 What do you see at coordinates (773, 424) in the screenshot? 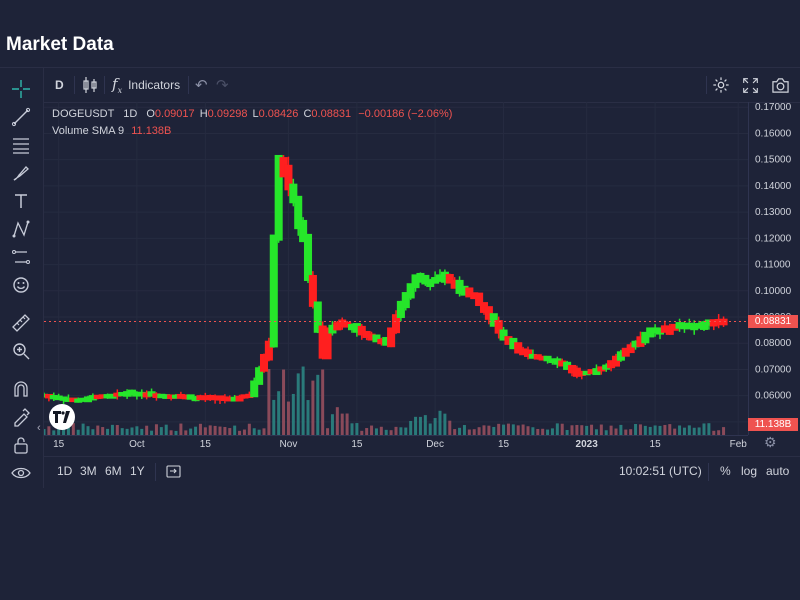
I see `volume-tag: 11.138B` at bounding box center [773, 424].